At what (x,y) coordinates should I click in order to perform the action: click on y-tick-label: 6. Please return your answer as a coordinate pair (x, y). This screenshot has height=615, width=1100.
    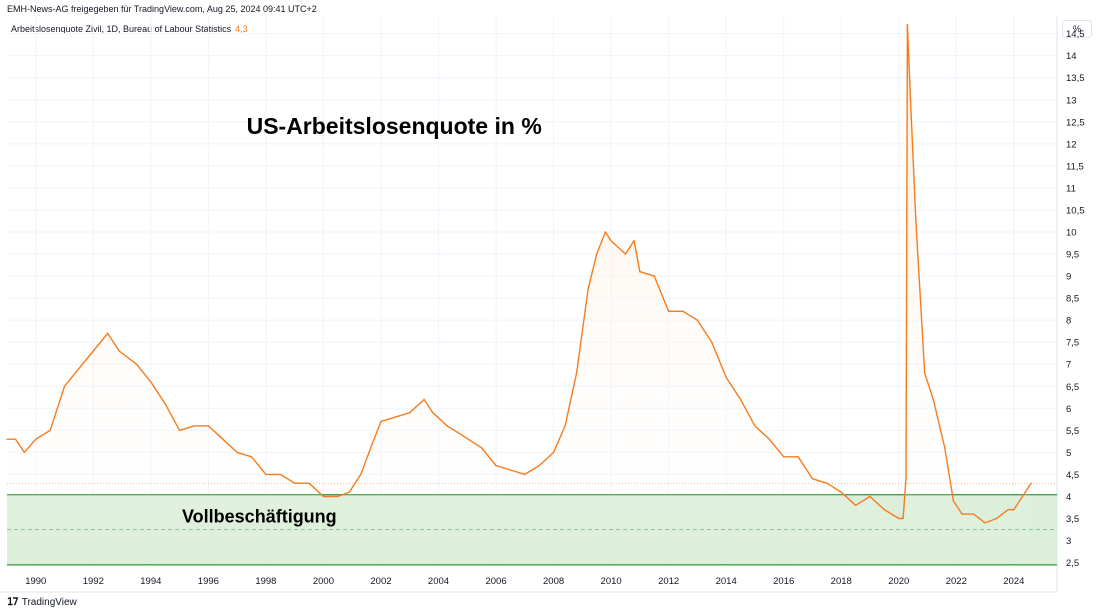
    Looking at the image, I should click on (1068, 409).